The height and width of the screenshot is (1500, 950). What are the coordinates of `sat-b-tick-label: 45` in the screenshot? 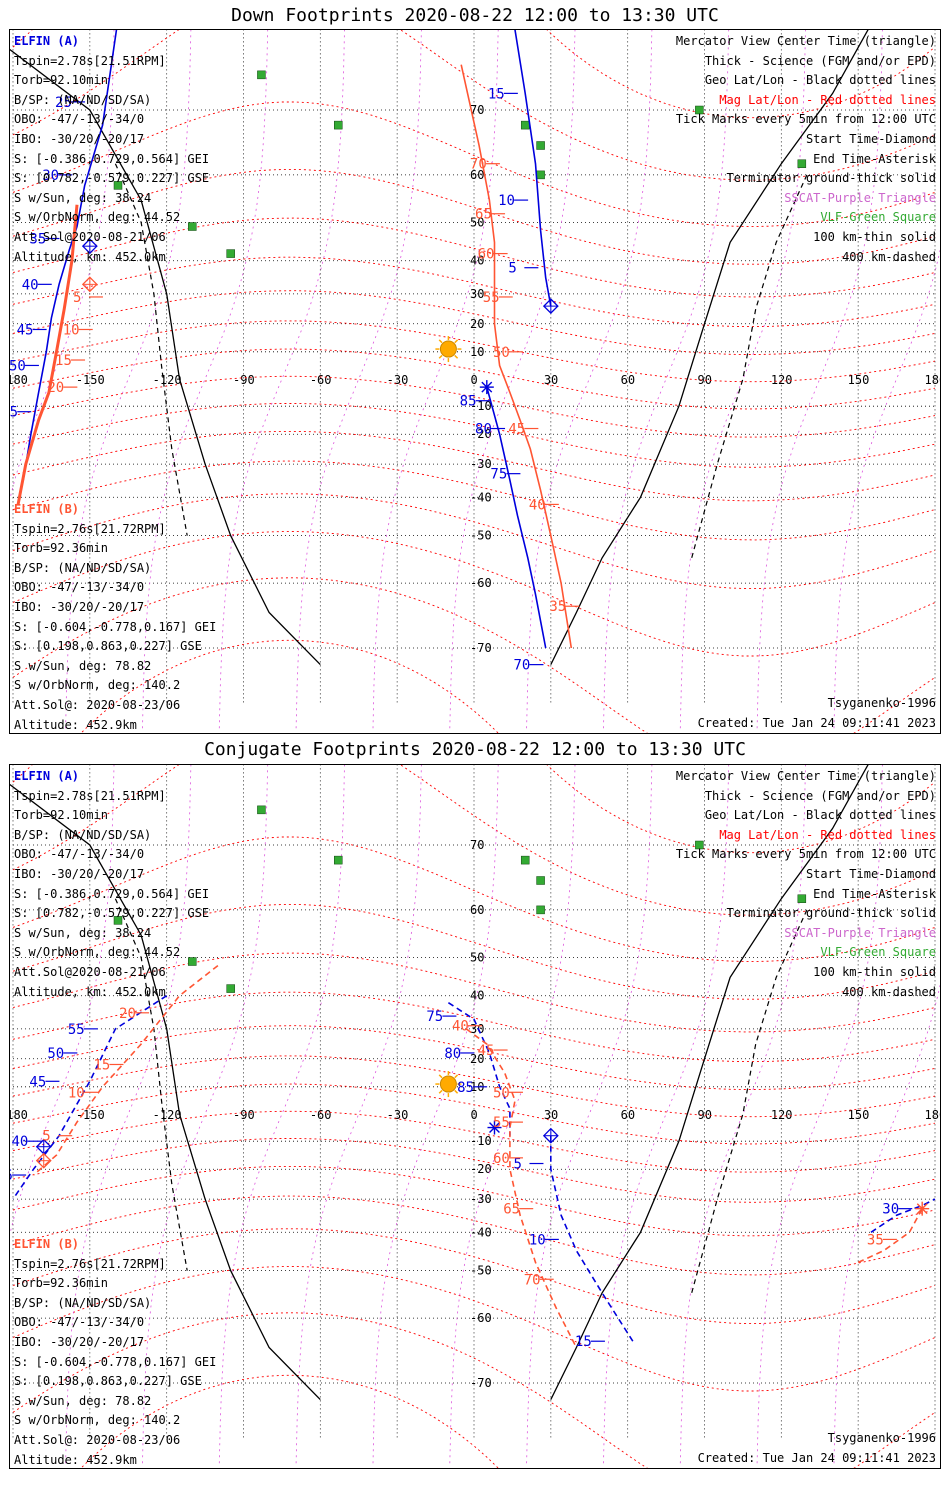 It's located at (486, 1051).